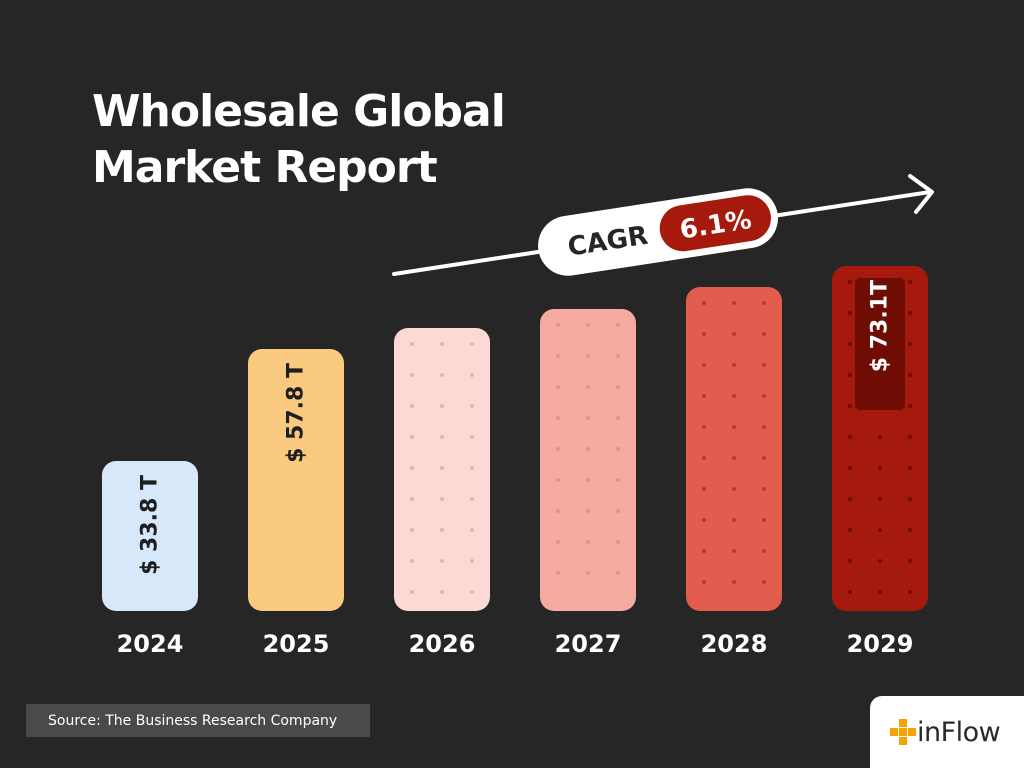 This screenshot has height=768, width=1024. What do you see at coordinates (959, 732) in the screenshot?
I see `brand-name: inFlow` at bounding box center [959, 732].